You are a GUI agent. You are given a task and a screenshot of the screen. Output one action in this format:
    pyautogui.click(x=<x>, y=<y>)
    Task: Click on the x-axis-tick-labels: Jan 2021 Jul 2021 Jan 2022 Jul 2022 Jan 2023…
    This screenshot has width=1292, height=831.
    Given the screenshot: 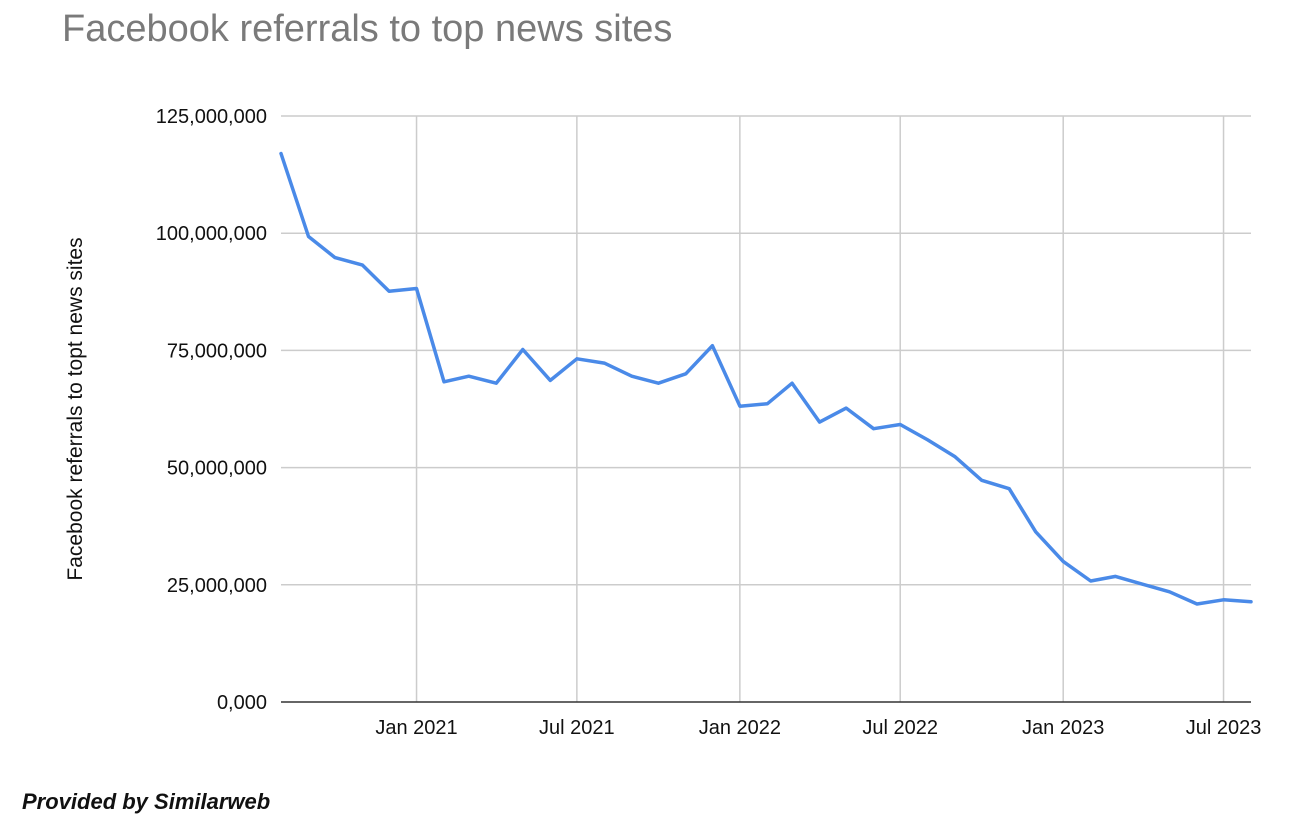 What is the action you would take?
    pyautogui.click(x=818, y=728)
    